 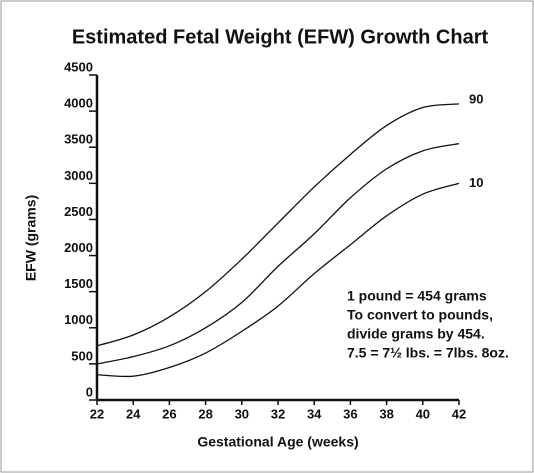 I want to click on y-tick-label: 4500, so click(x=78, y=66).